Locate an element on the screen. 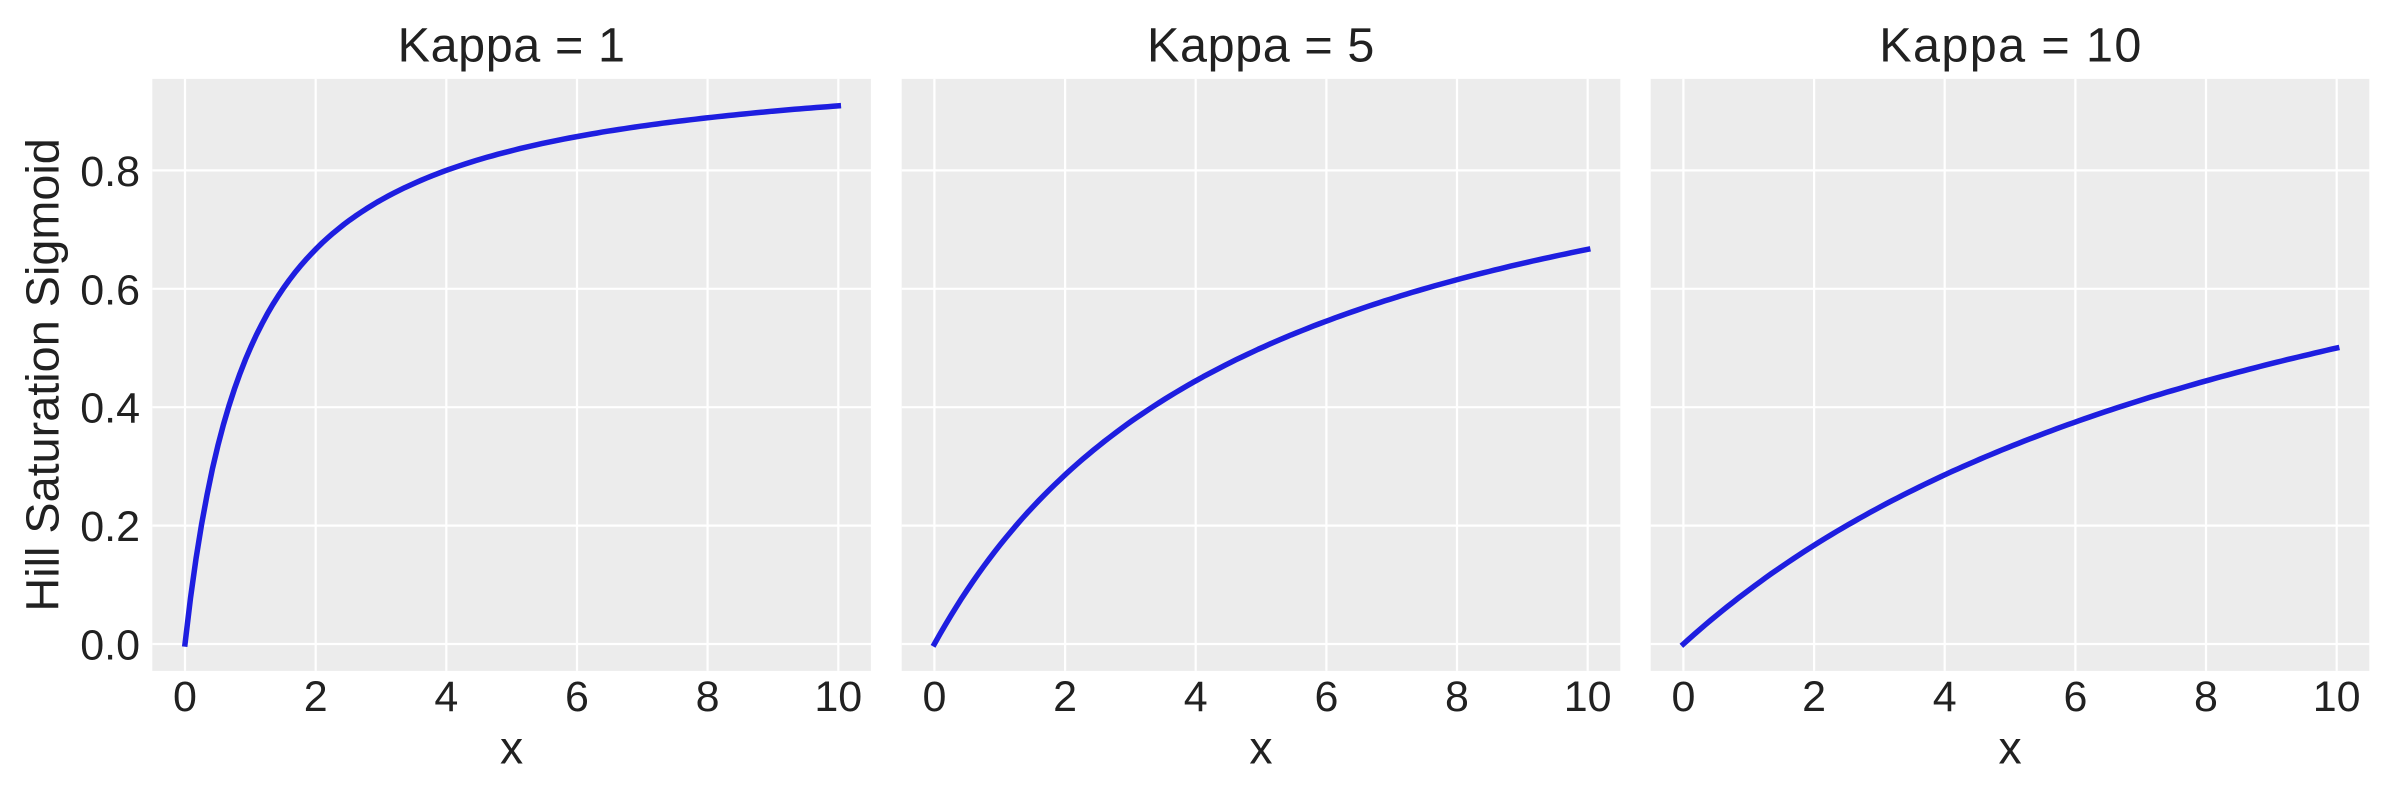 The height and width of the screenshot is (800, 2400). svg-text: 0.2 is located at coordinates (110, 527).